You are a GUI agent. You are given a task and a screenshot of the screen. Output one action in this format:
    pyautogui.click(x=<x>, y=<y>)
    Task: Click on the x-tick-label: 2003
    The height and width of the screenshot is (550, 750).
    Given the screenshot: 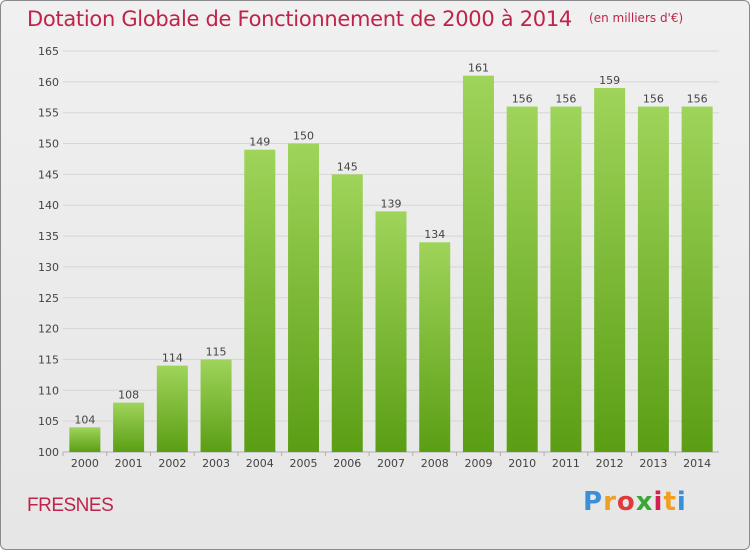 What is the action you would take?
    pyautogui.click(x=216, y=463)
    